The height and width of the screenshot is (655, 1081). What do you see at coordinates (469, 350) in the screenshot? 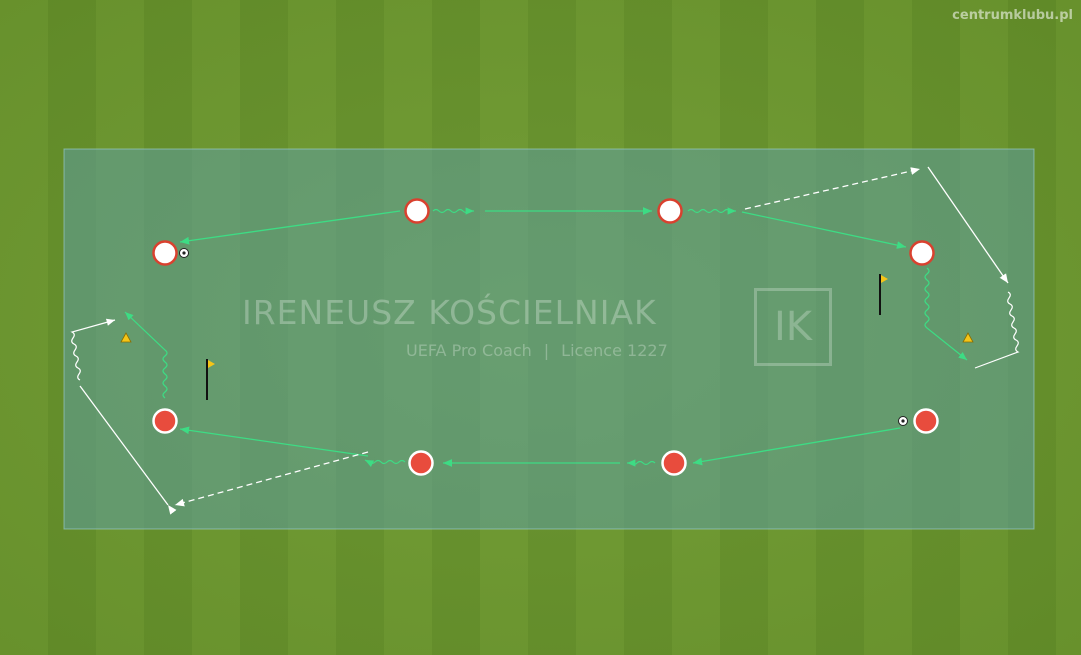
I see `coach-role: UEFA Pro Coach` at bounding box center [469, 350].